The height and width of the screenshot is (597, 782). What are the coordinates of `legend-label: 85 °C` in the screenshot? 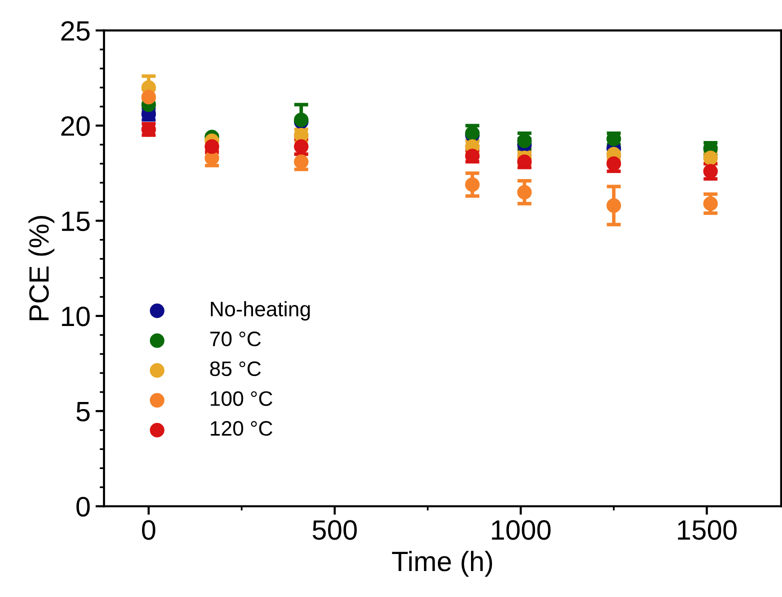 It's located at (235, 368).